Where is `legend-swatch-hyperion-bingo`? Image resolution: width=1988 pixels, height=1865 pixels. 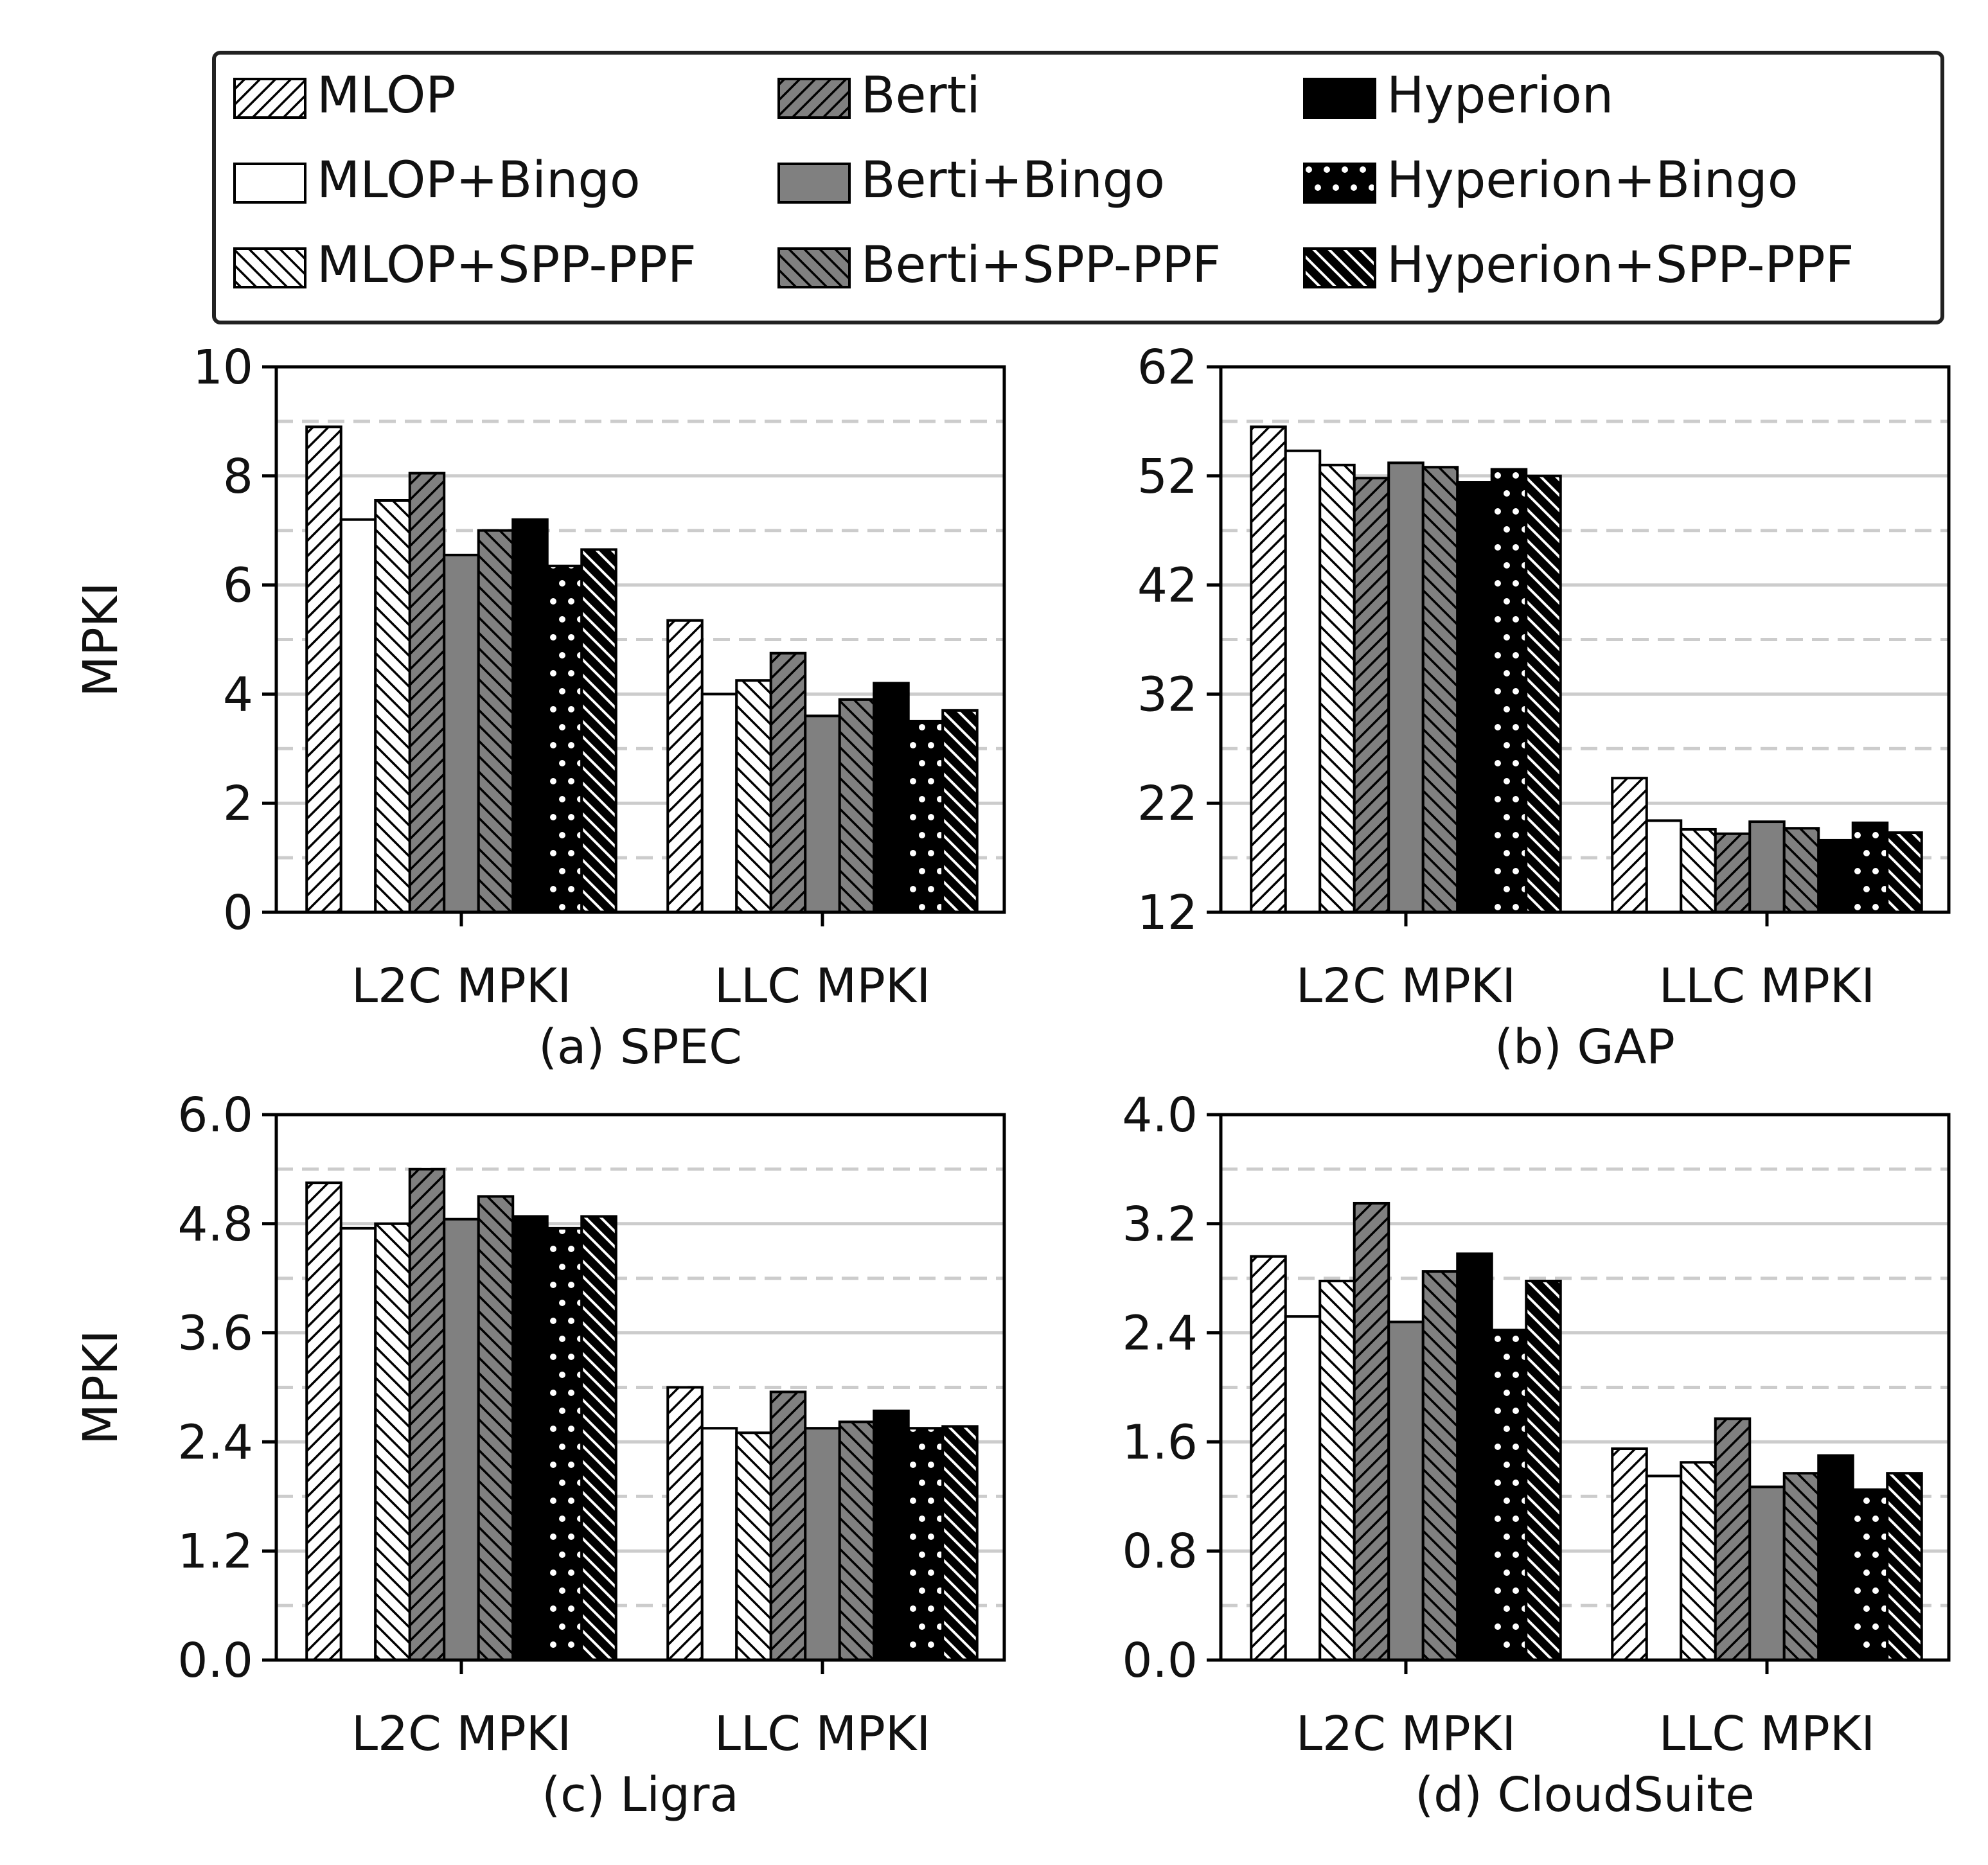
legend-swatch-hyperion-bingo is located at coordinates (1340, 184).